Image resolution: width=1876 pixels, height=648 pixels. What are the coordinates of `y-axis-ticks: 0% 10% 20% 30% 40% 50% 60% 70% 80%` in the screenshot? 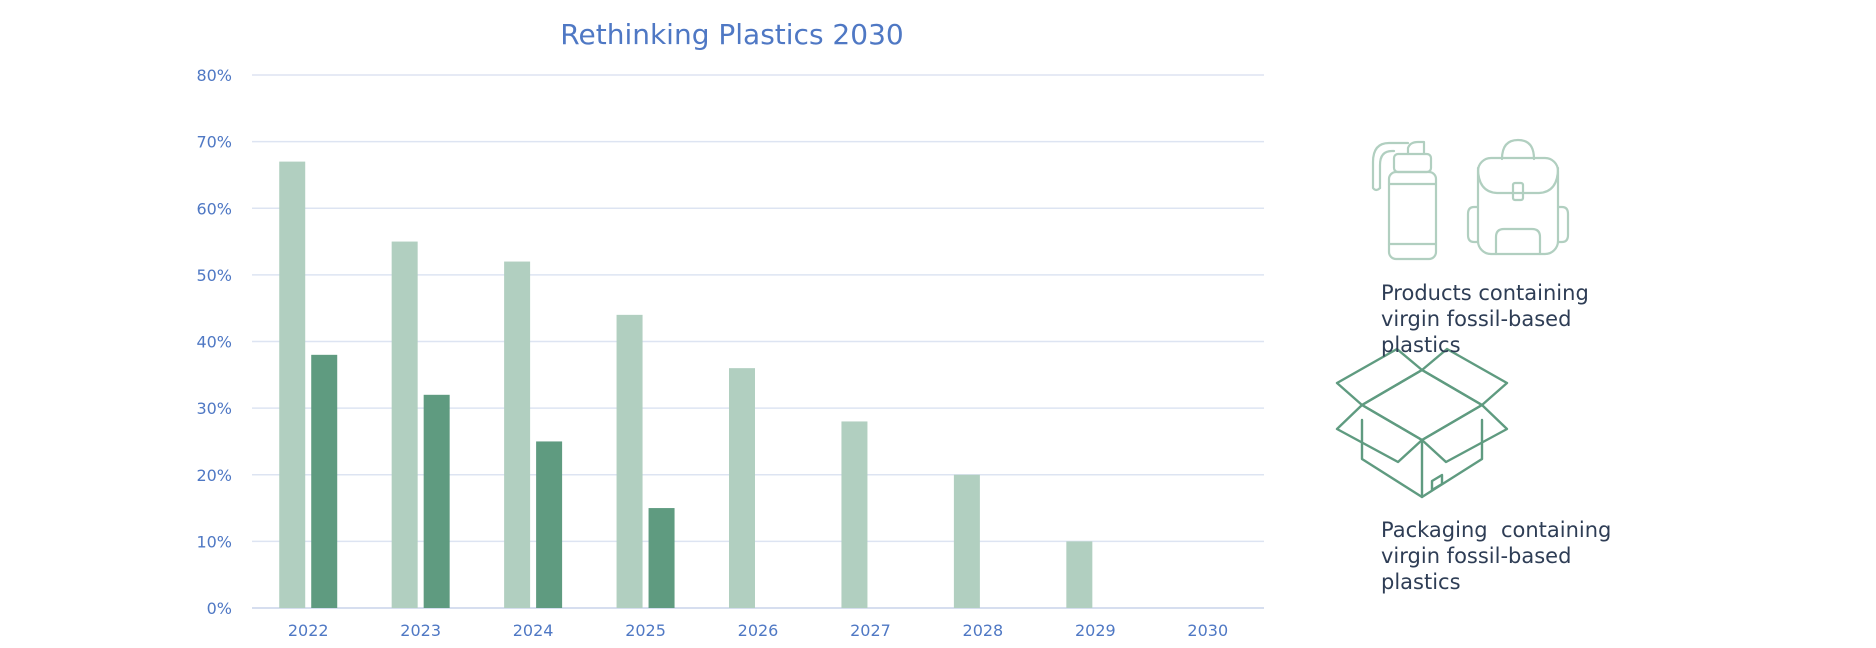 It's located at (214, 342).